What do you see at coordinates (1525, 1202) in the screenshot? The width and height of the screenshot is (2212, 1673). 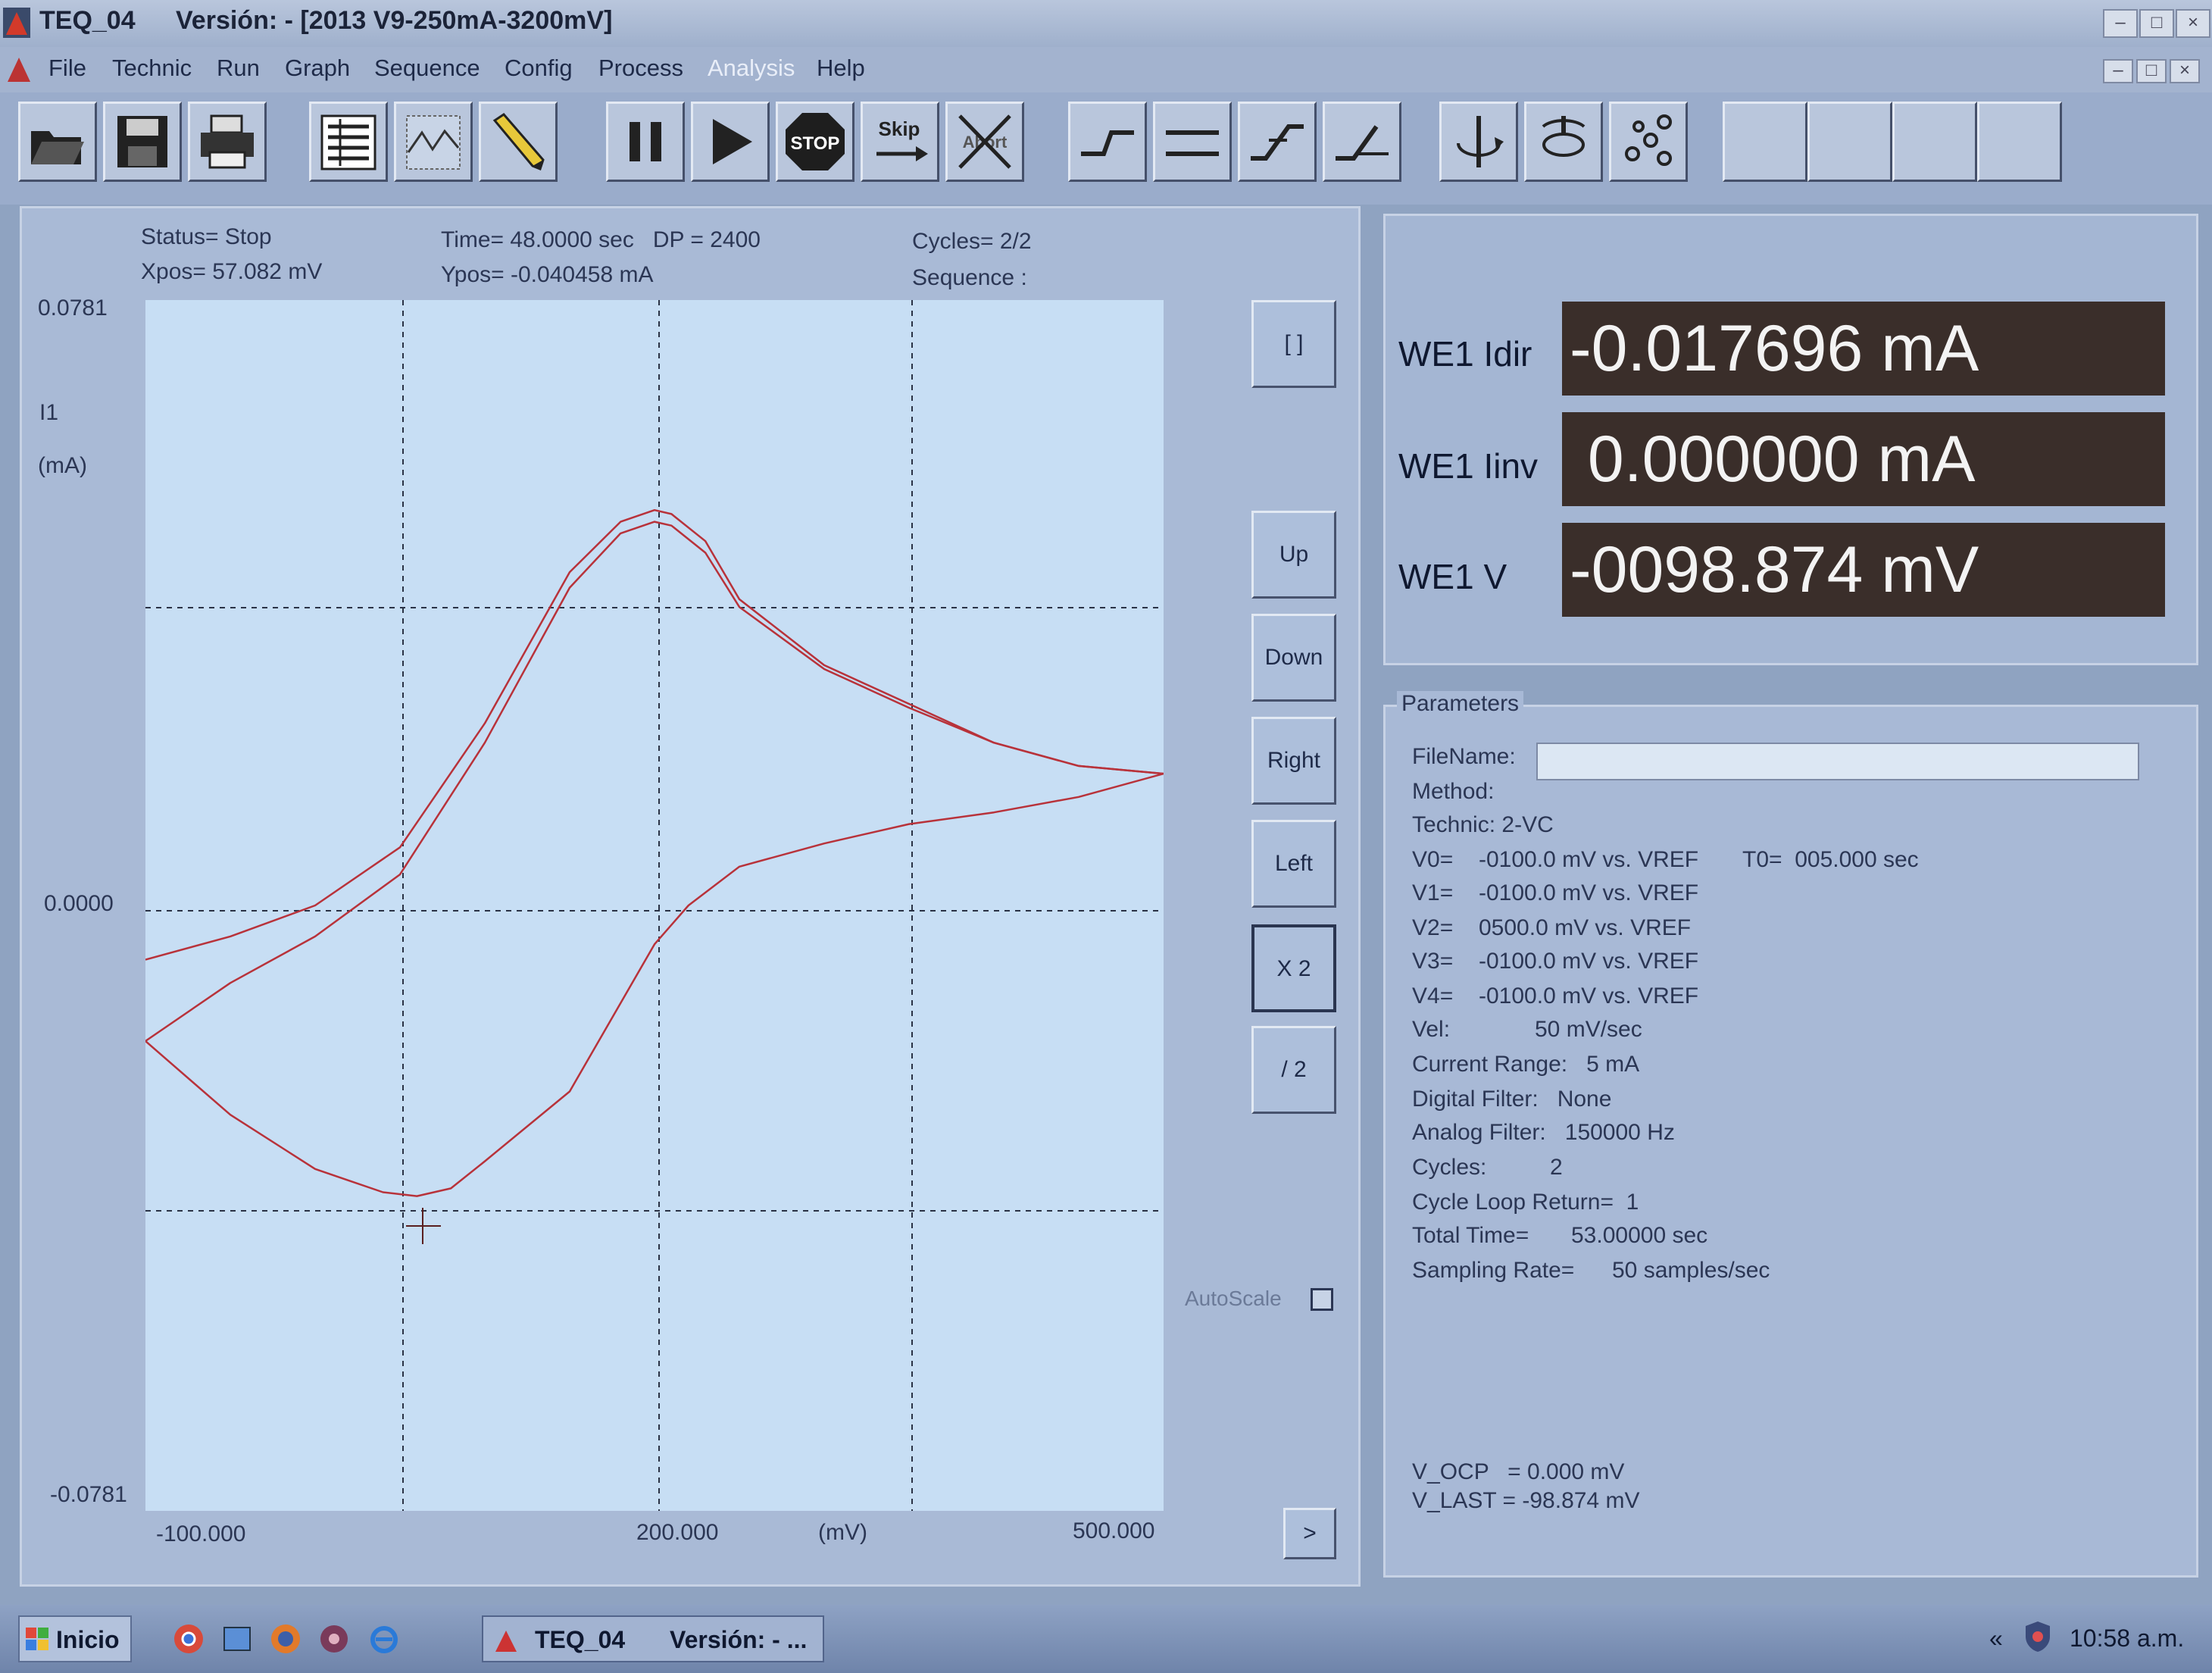 I see `cycle-loop-text: Cycle Loop Return= 1` at bounding box center [1525, 1202].